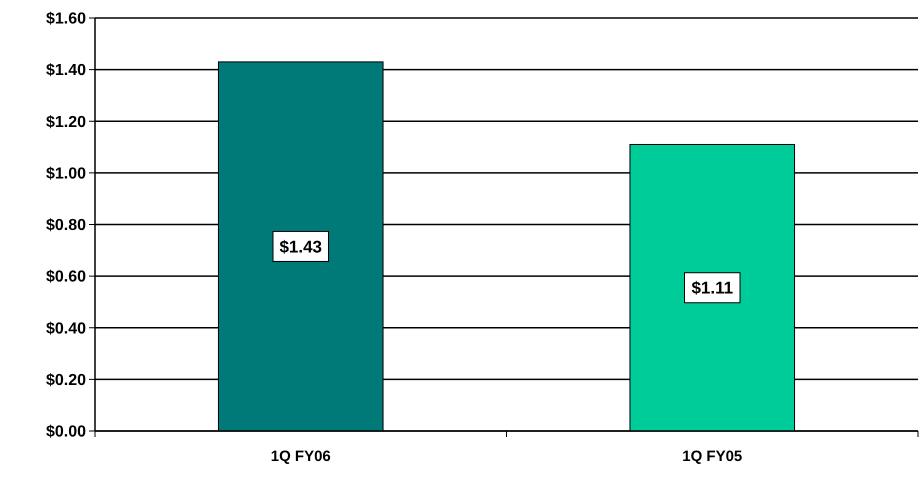 The height and width of the screenshot is (483, 920). I want to click on data-label: $1.43, so click(300, 246).